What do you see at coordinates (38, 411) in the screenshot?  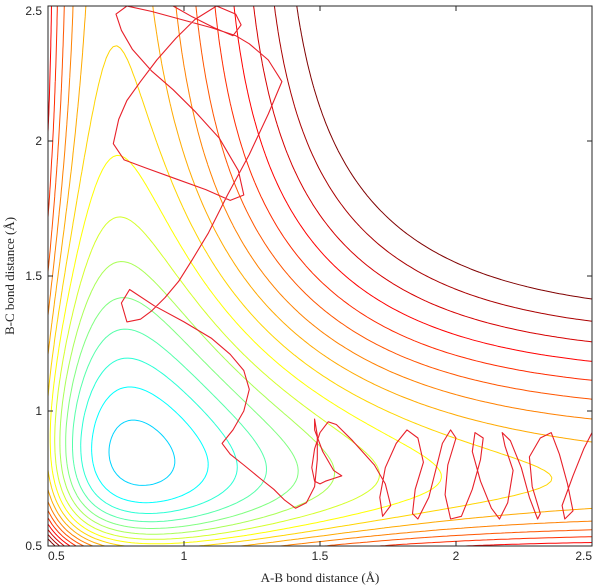 I see `y-tick-label-1: 1` at bounding box center [38, 411].